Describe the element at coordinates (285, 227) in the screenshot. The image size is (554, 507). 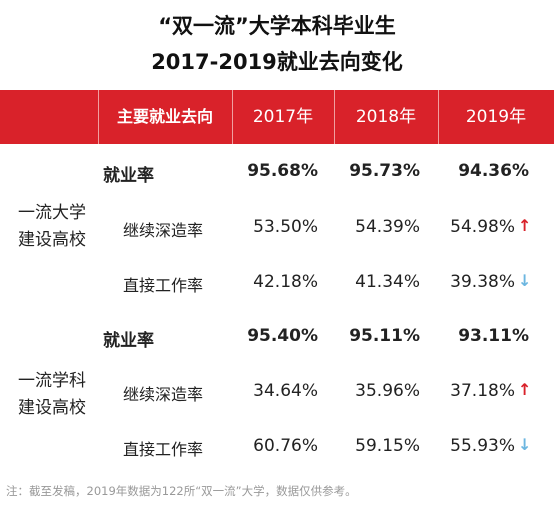
I see `cell-value: 53.50%` at that location.